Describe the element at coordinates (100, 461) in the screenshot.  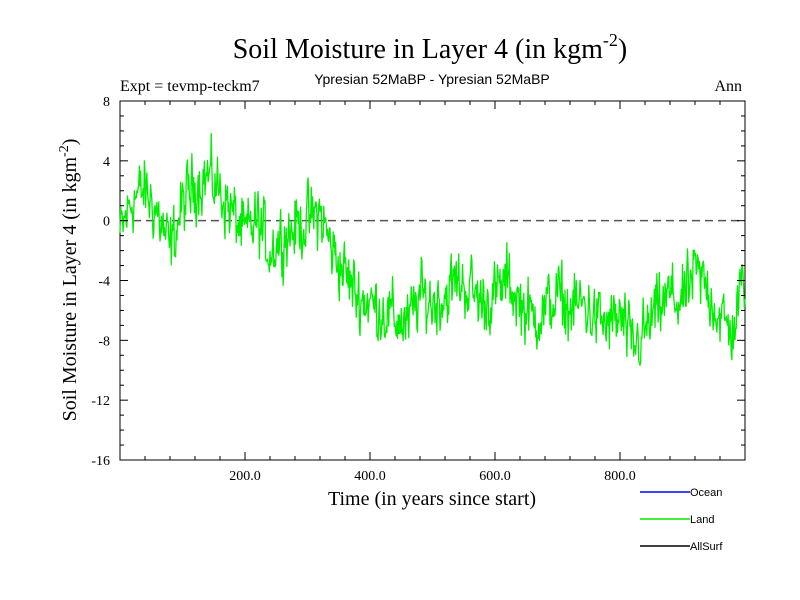
I see `y-tick-label: -16` at that location.